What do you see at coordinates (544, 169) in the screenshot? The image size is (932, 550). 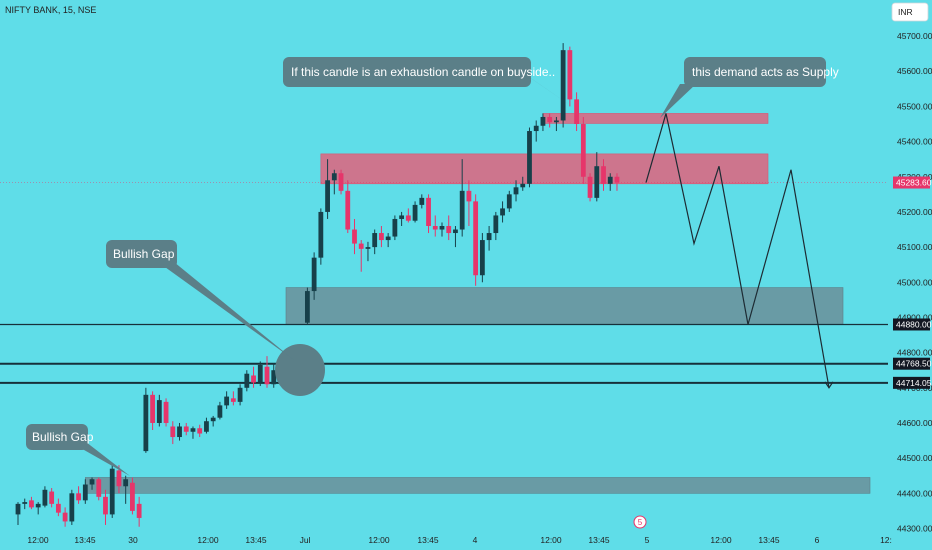 I see `supply-zone-lower` at bounding box center [544, 169].